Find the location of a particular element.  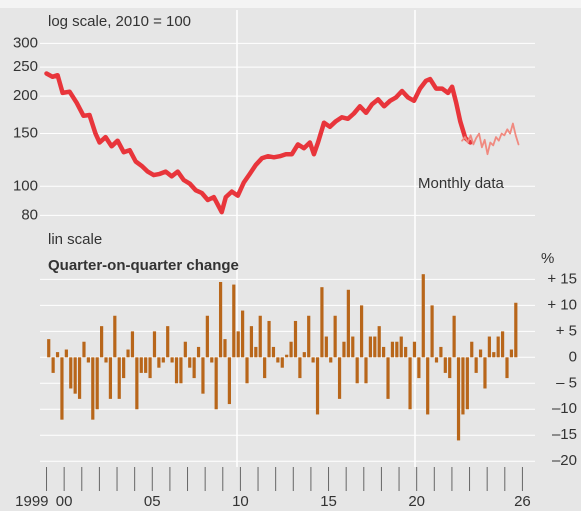

annotation: log scale, 2010 = 100 is located at coordinates (119, 21).